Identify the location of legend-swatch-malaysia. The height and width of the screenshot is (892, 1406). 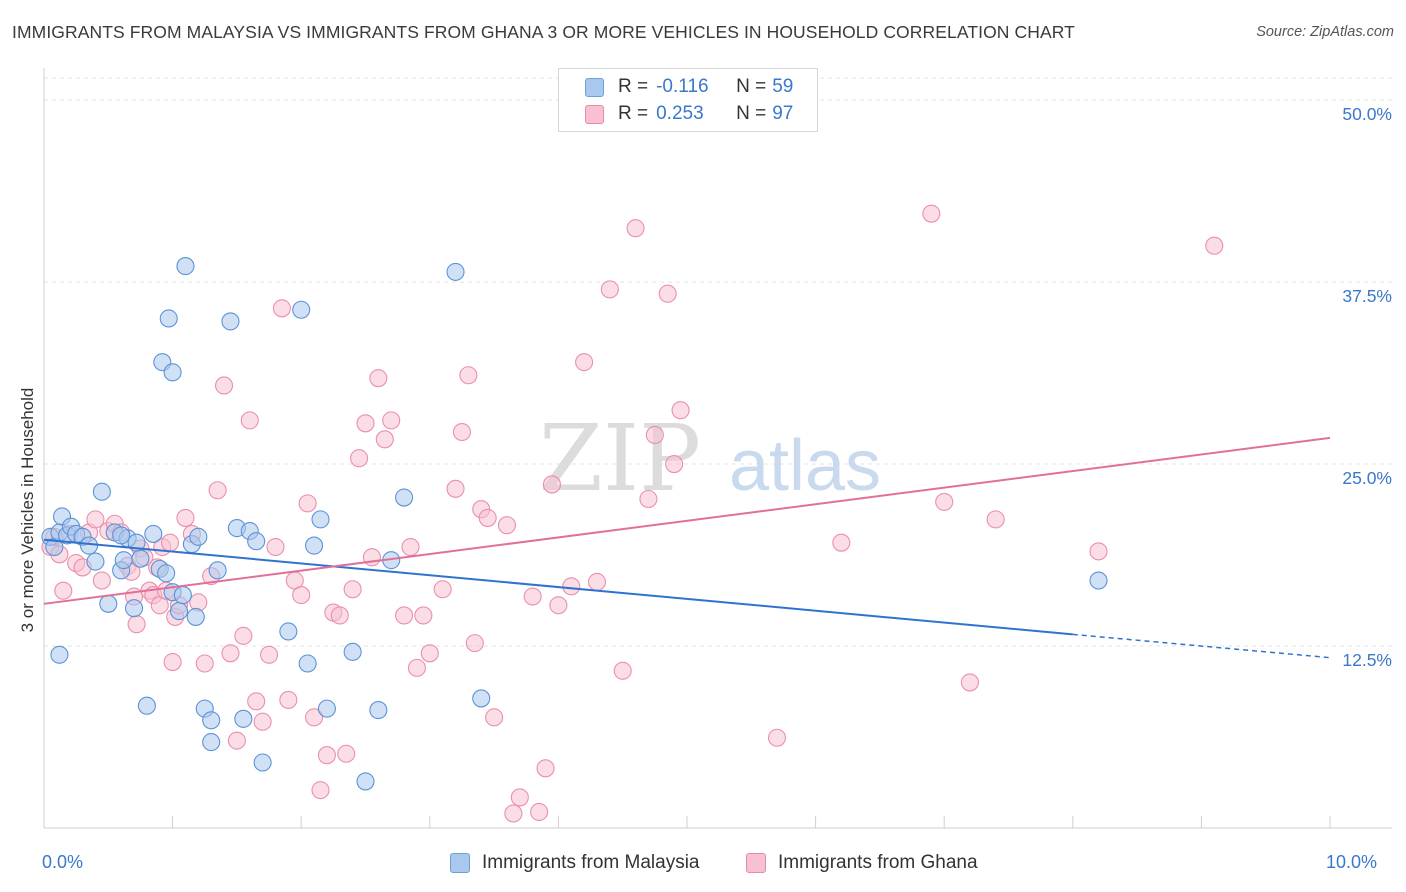
(594, 87).